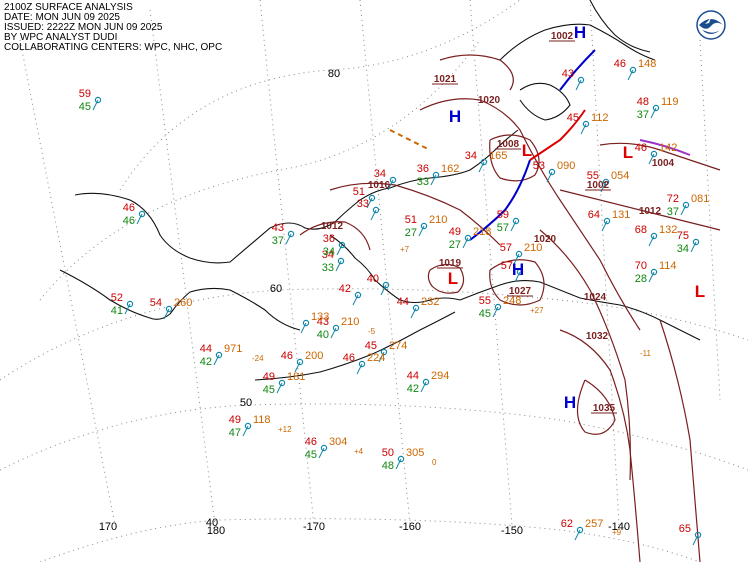 This screenshot has height=562, width=748. I want to click on latitude-label: 40, so click(212, 523).